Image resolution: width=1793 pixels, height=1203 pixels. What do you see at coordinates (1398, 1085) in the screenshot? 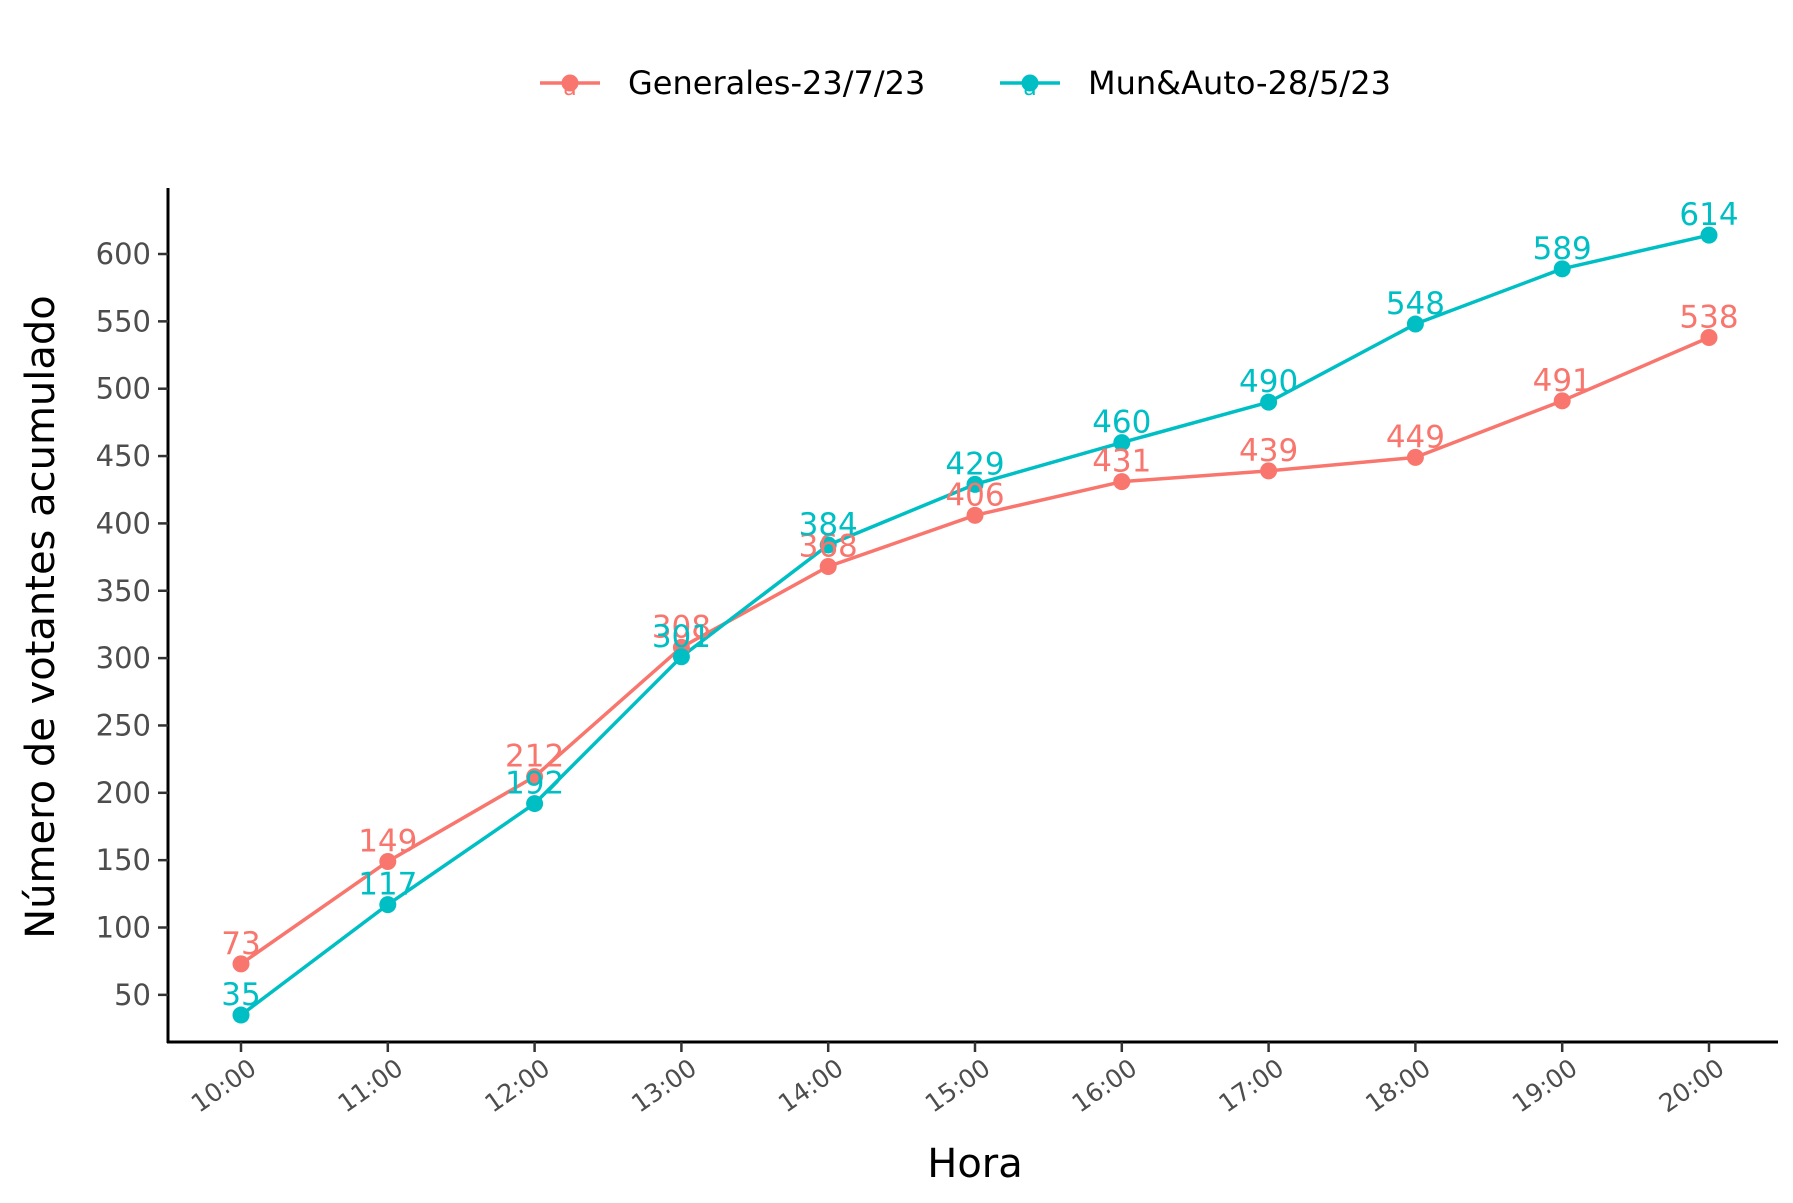
I see `x-tick-label: 18:00` at bounding box center [1398, 1085].